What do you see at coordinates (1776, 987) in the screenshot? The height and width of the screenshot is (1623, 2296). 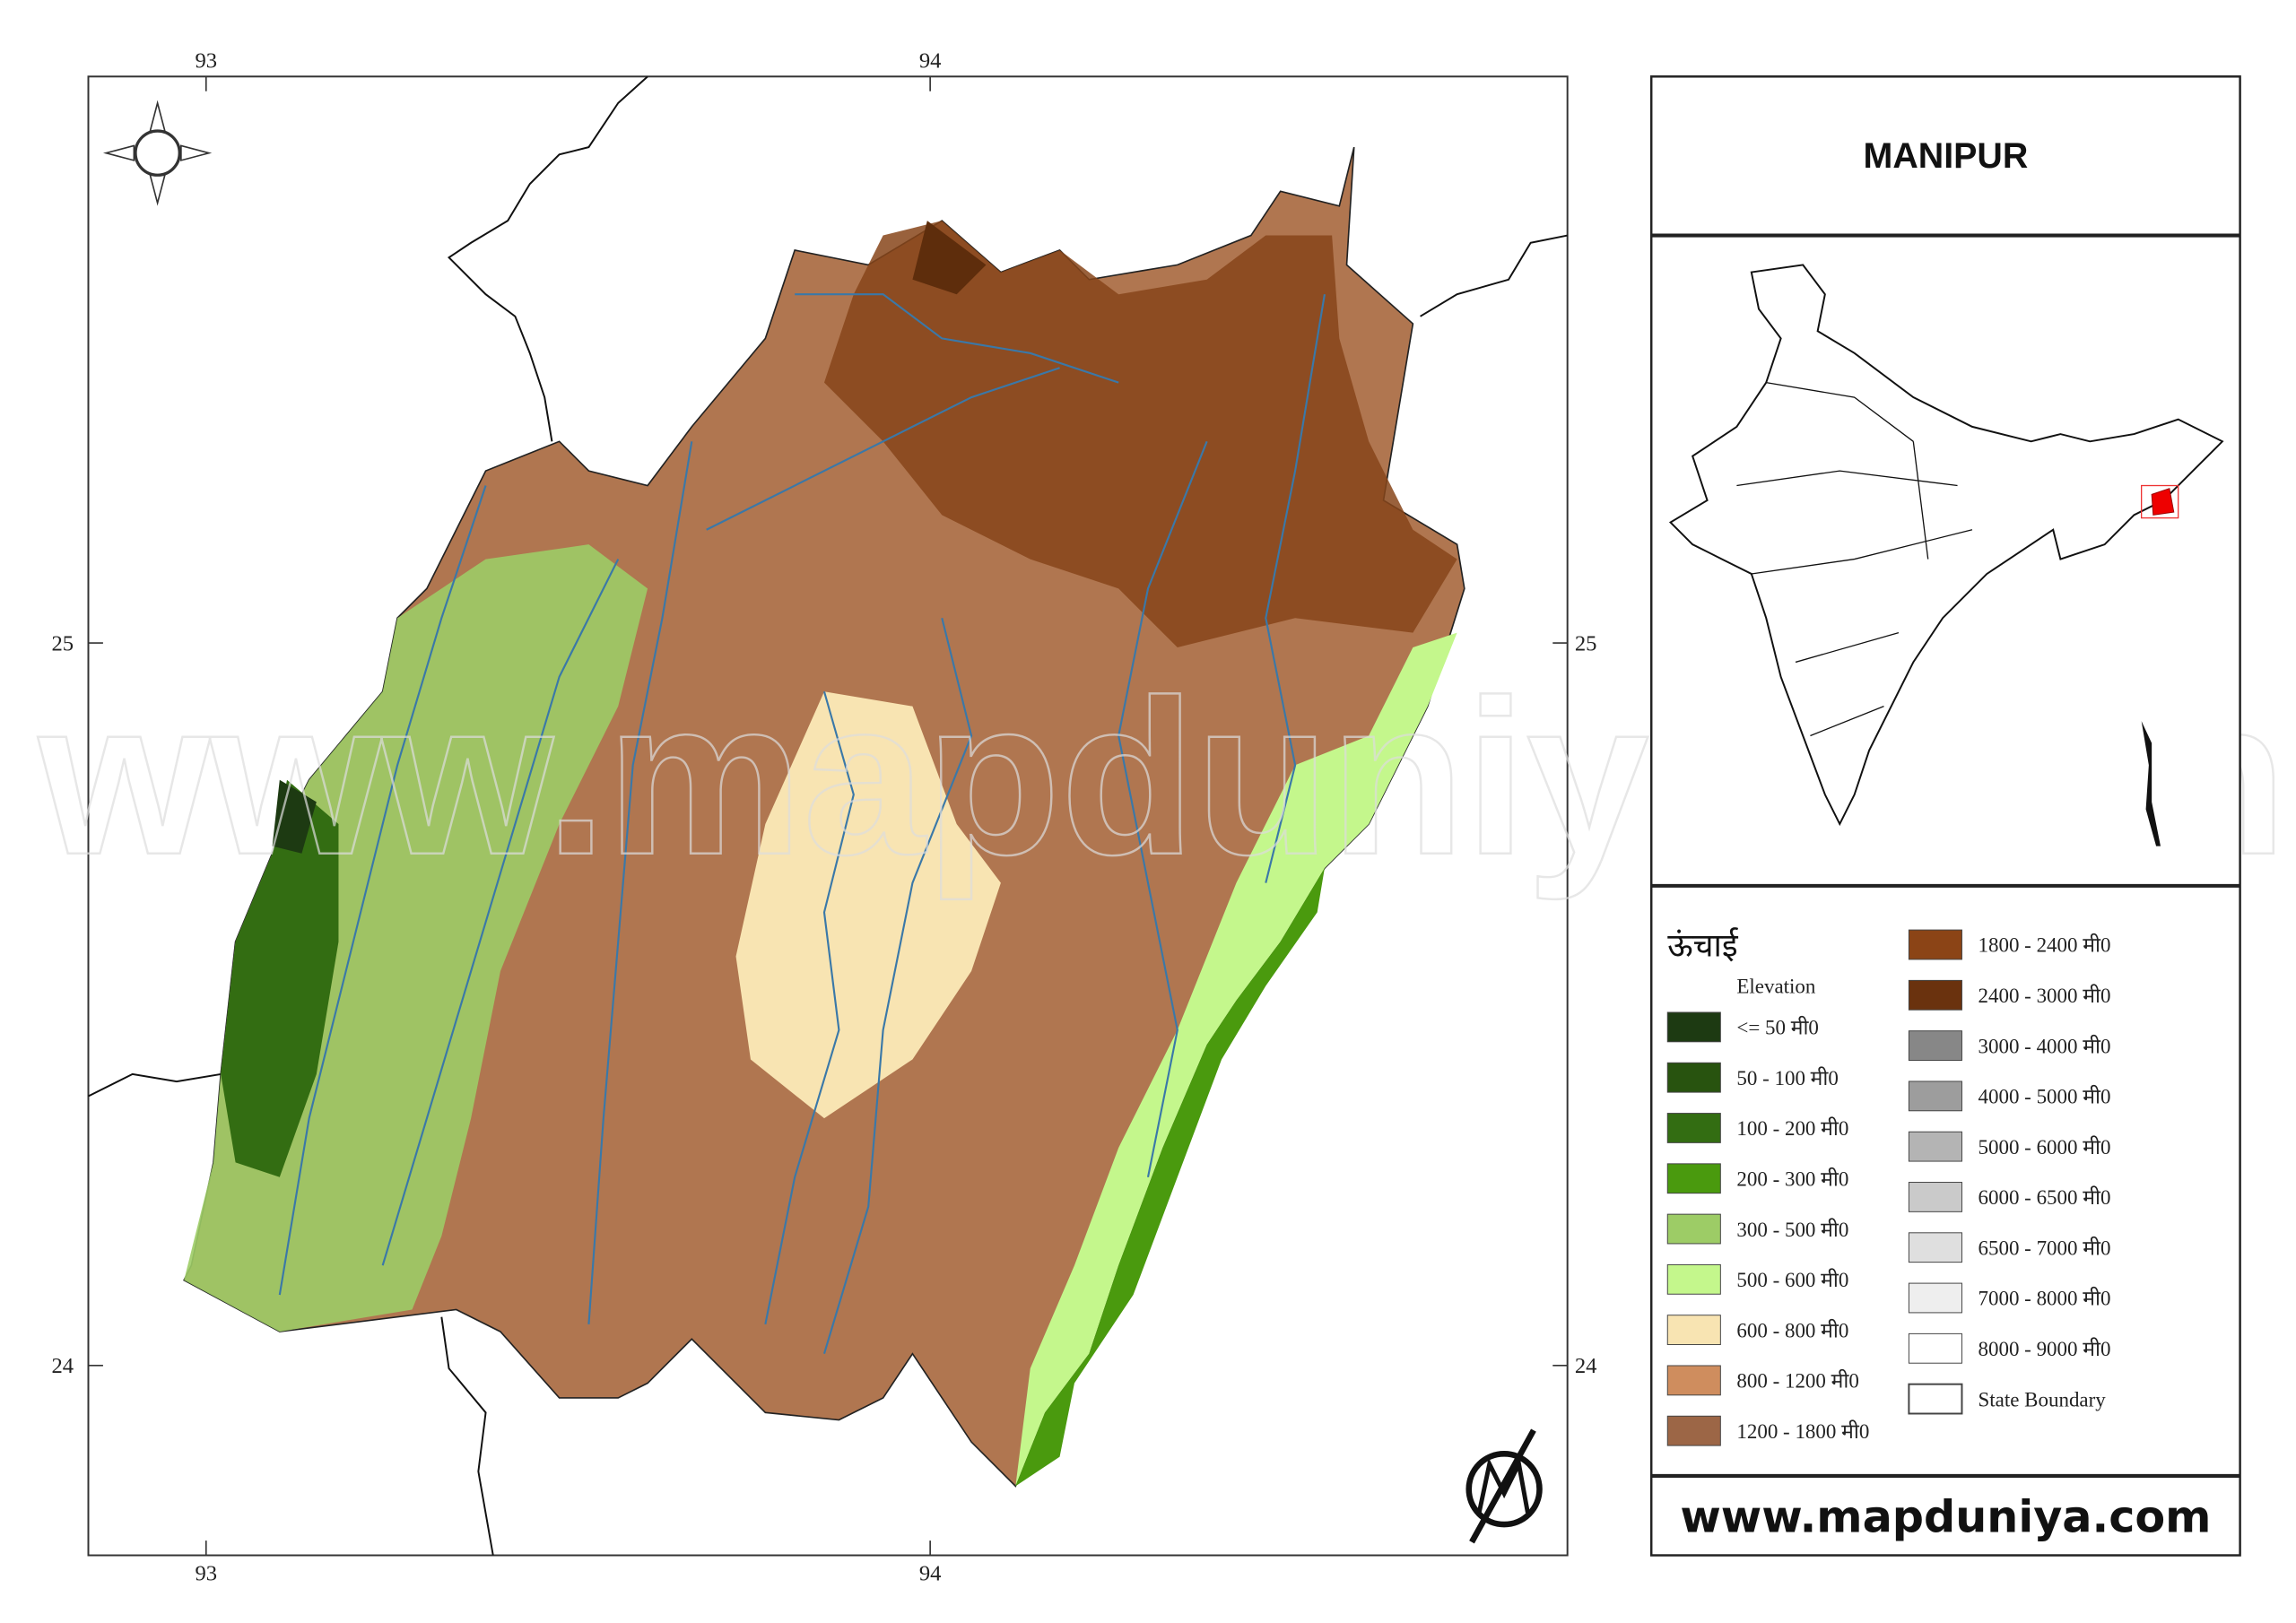 I see `legend-subheading: Elevation` at bounding box center [1776, 987].